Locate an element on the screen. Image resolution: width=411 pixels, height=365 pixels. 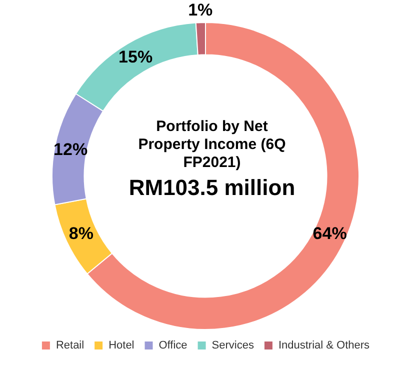
legend-label: Retail is located at coordinates (70, 346).